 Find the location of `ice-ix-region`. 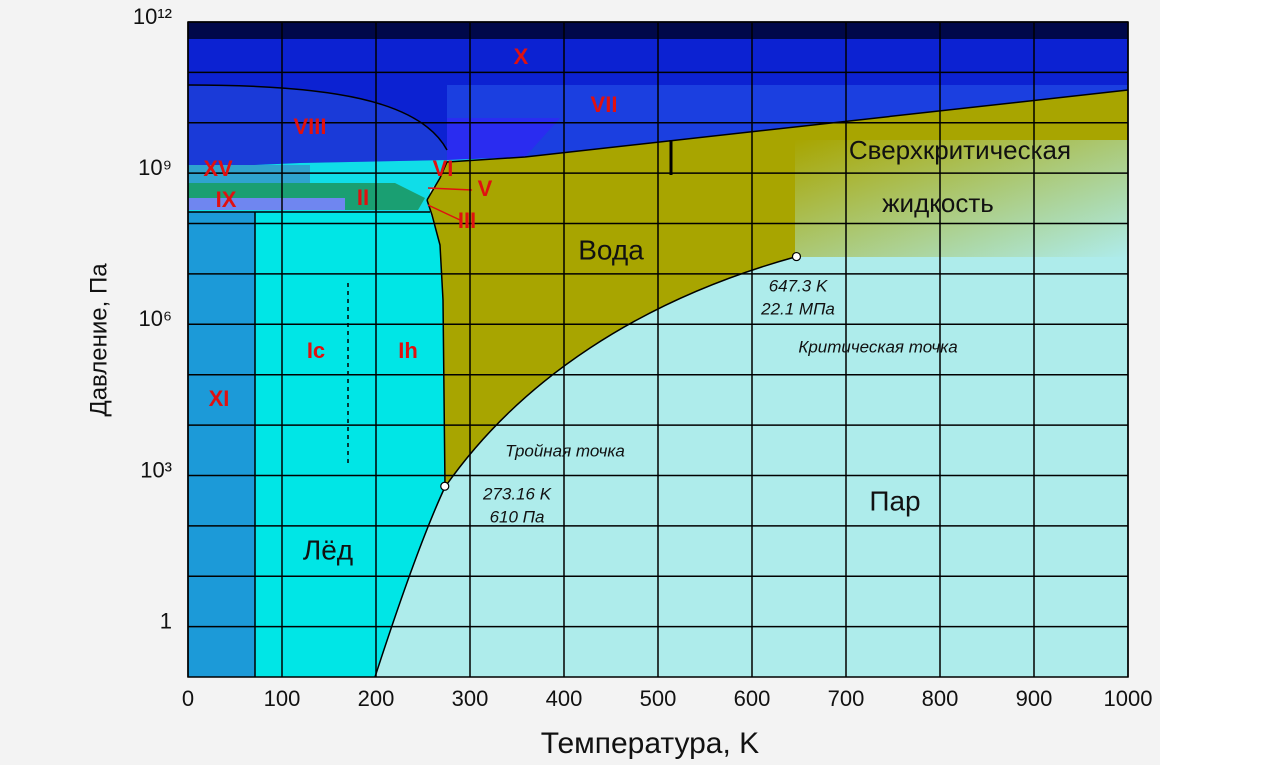

ice-ix-region is located at coordinates (266, 204).